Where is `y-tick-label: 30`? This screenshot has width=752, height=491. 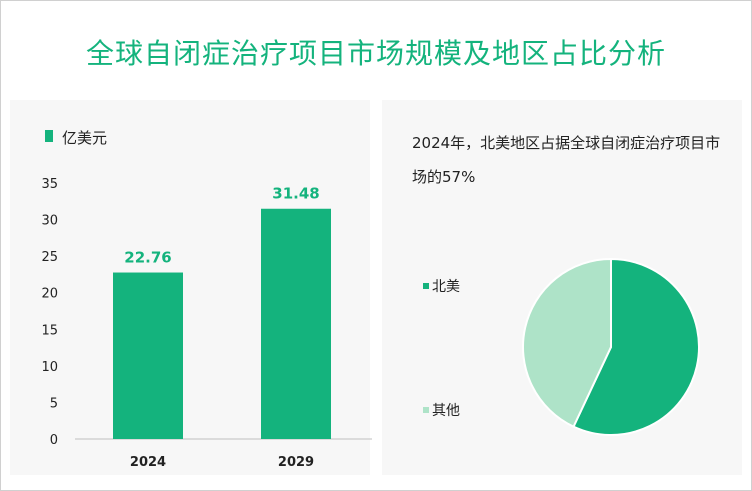 y-tick-label: 30 is located at coordinates (49, 221).